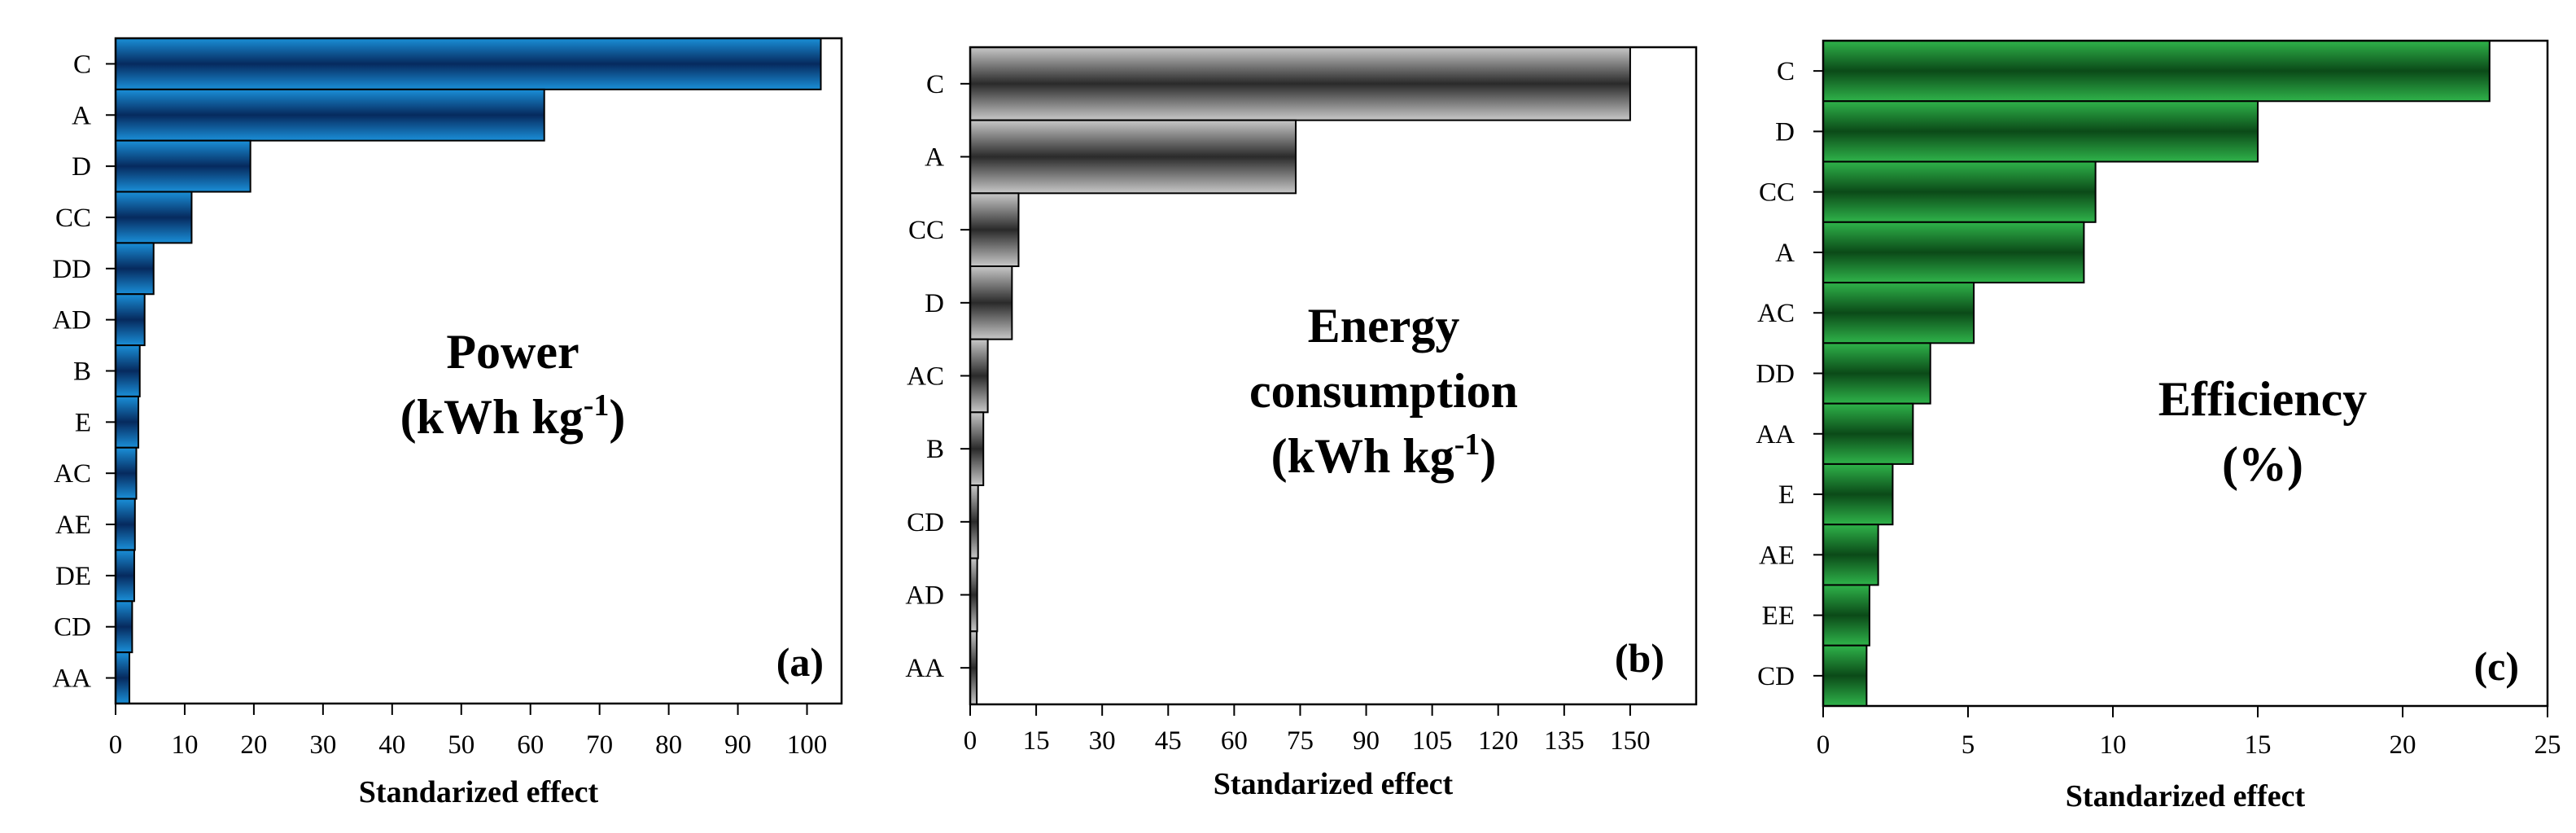  Describe the element at coordinates (1639, 658) in the screenshot. I see `panel-label: (b)` at that location.